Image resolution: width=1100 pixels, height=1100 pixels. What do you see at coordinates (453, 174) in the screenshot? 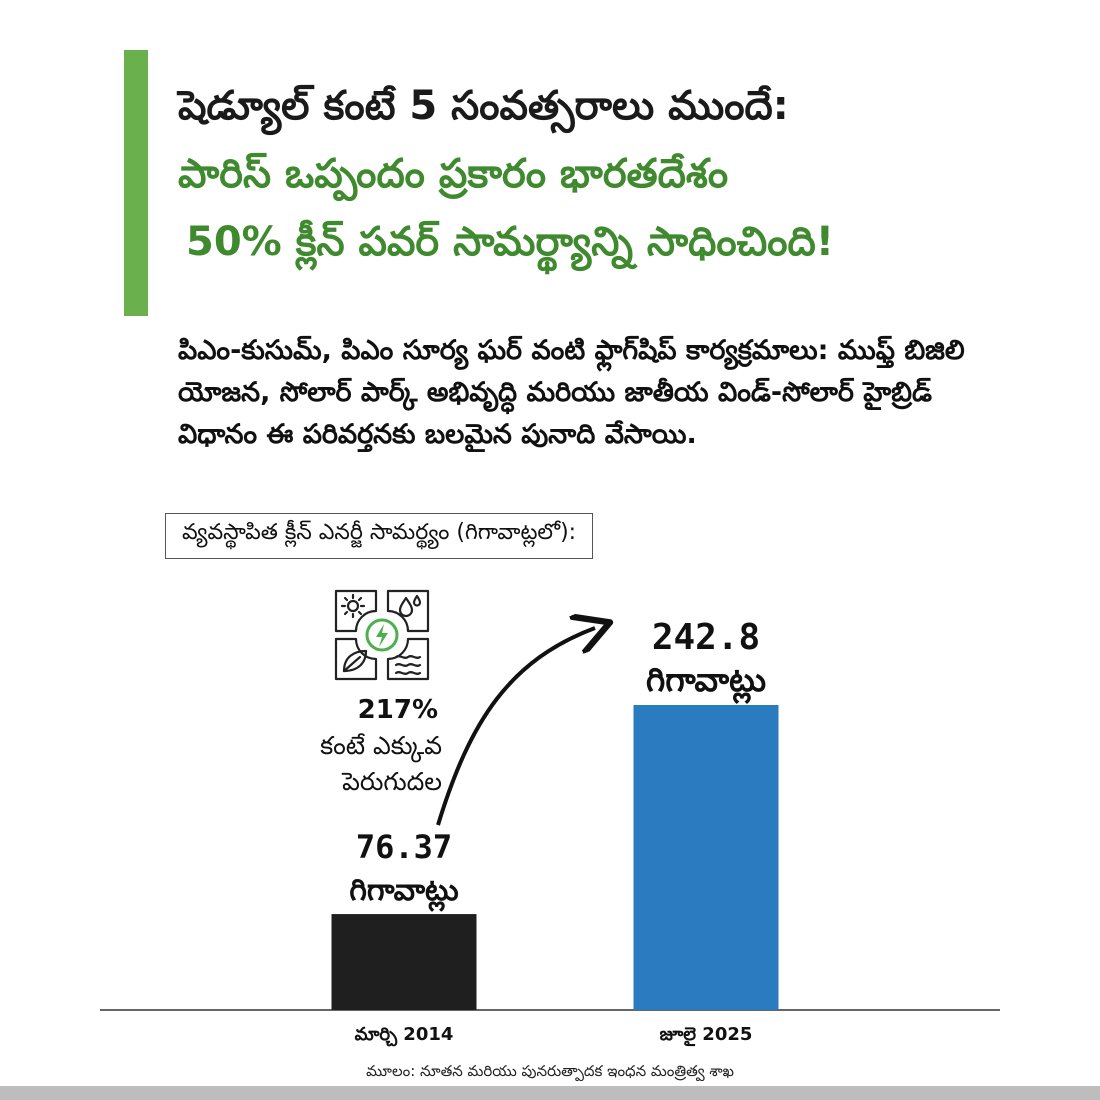
I see `headline-line-2: పారిస్ ఒప్పందం ప్రకారం భారతదేశం` at bounding box center [453, 174].